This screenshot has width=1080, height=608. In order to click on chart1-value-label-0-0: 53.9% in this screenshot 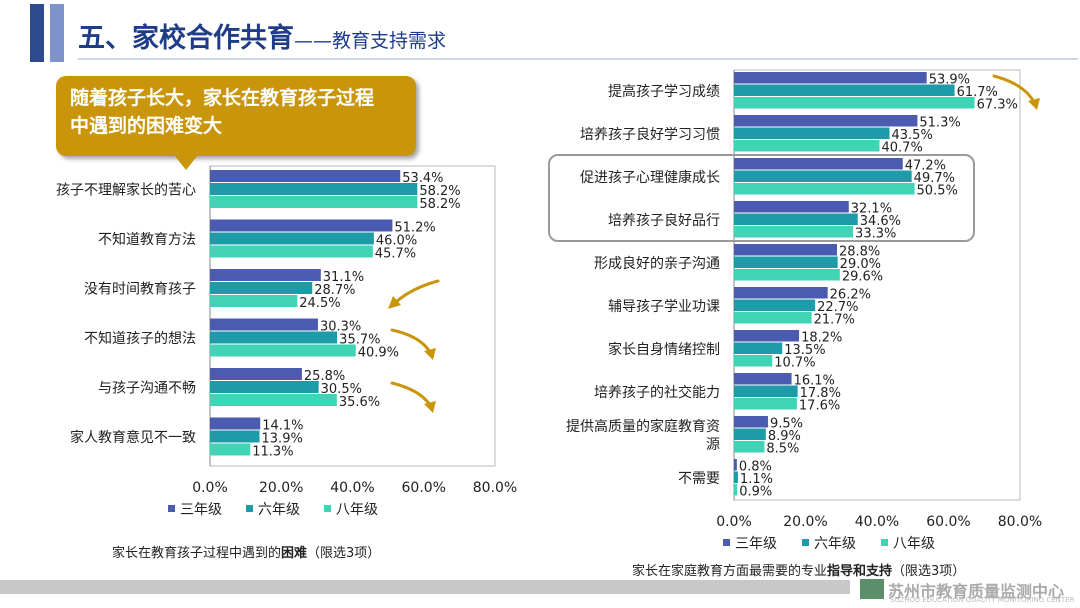, I will do `click(949, 80)`.